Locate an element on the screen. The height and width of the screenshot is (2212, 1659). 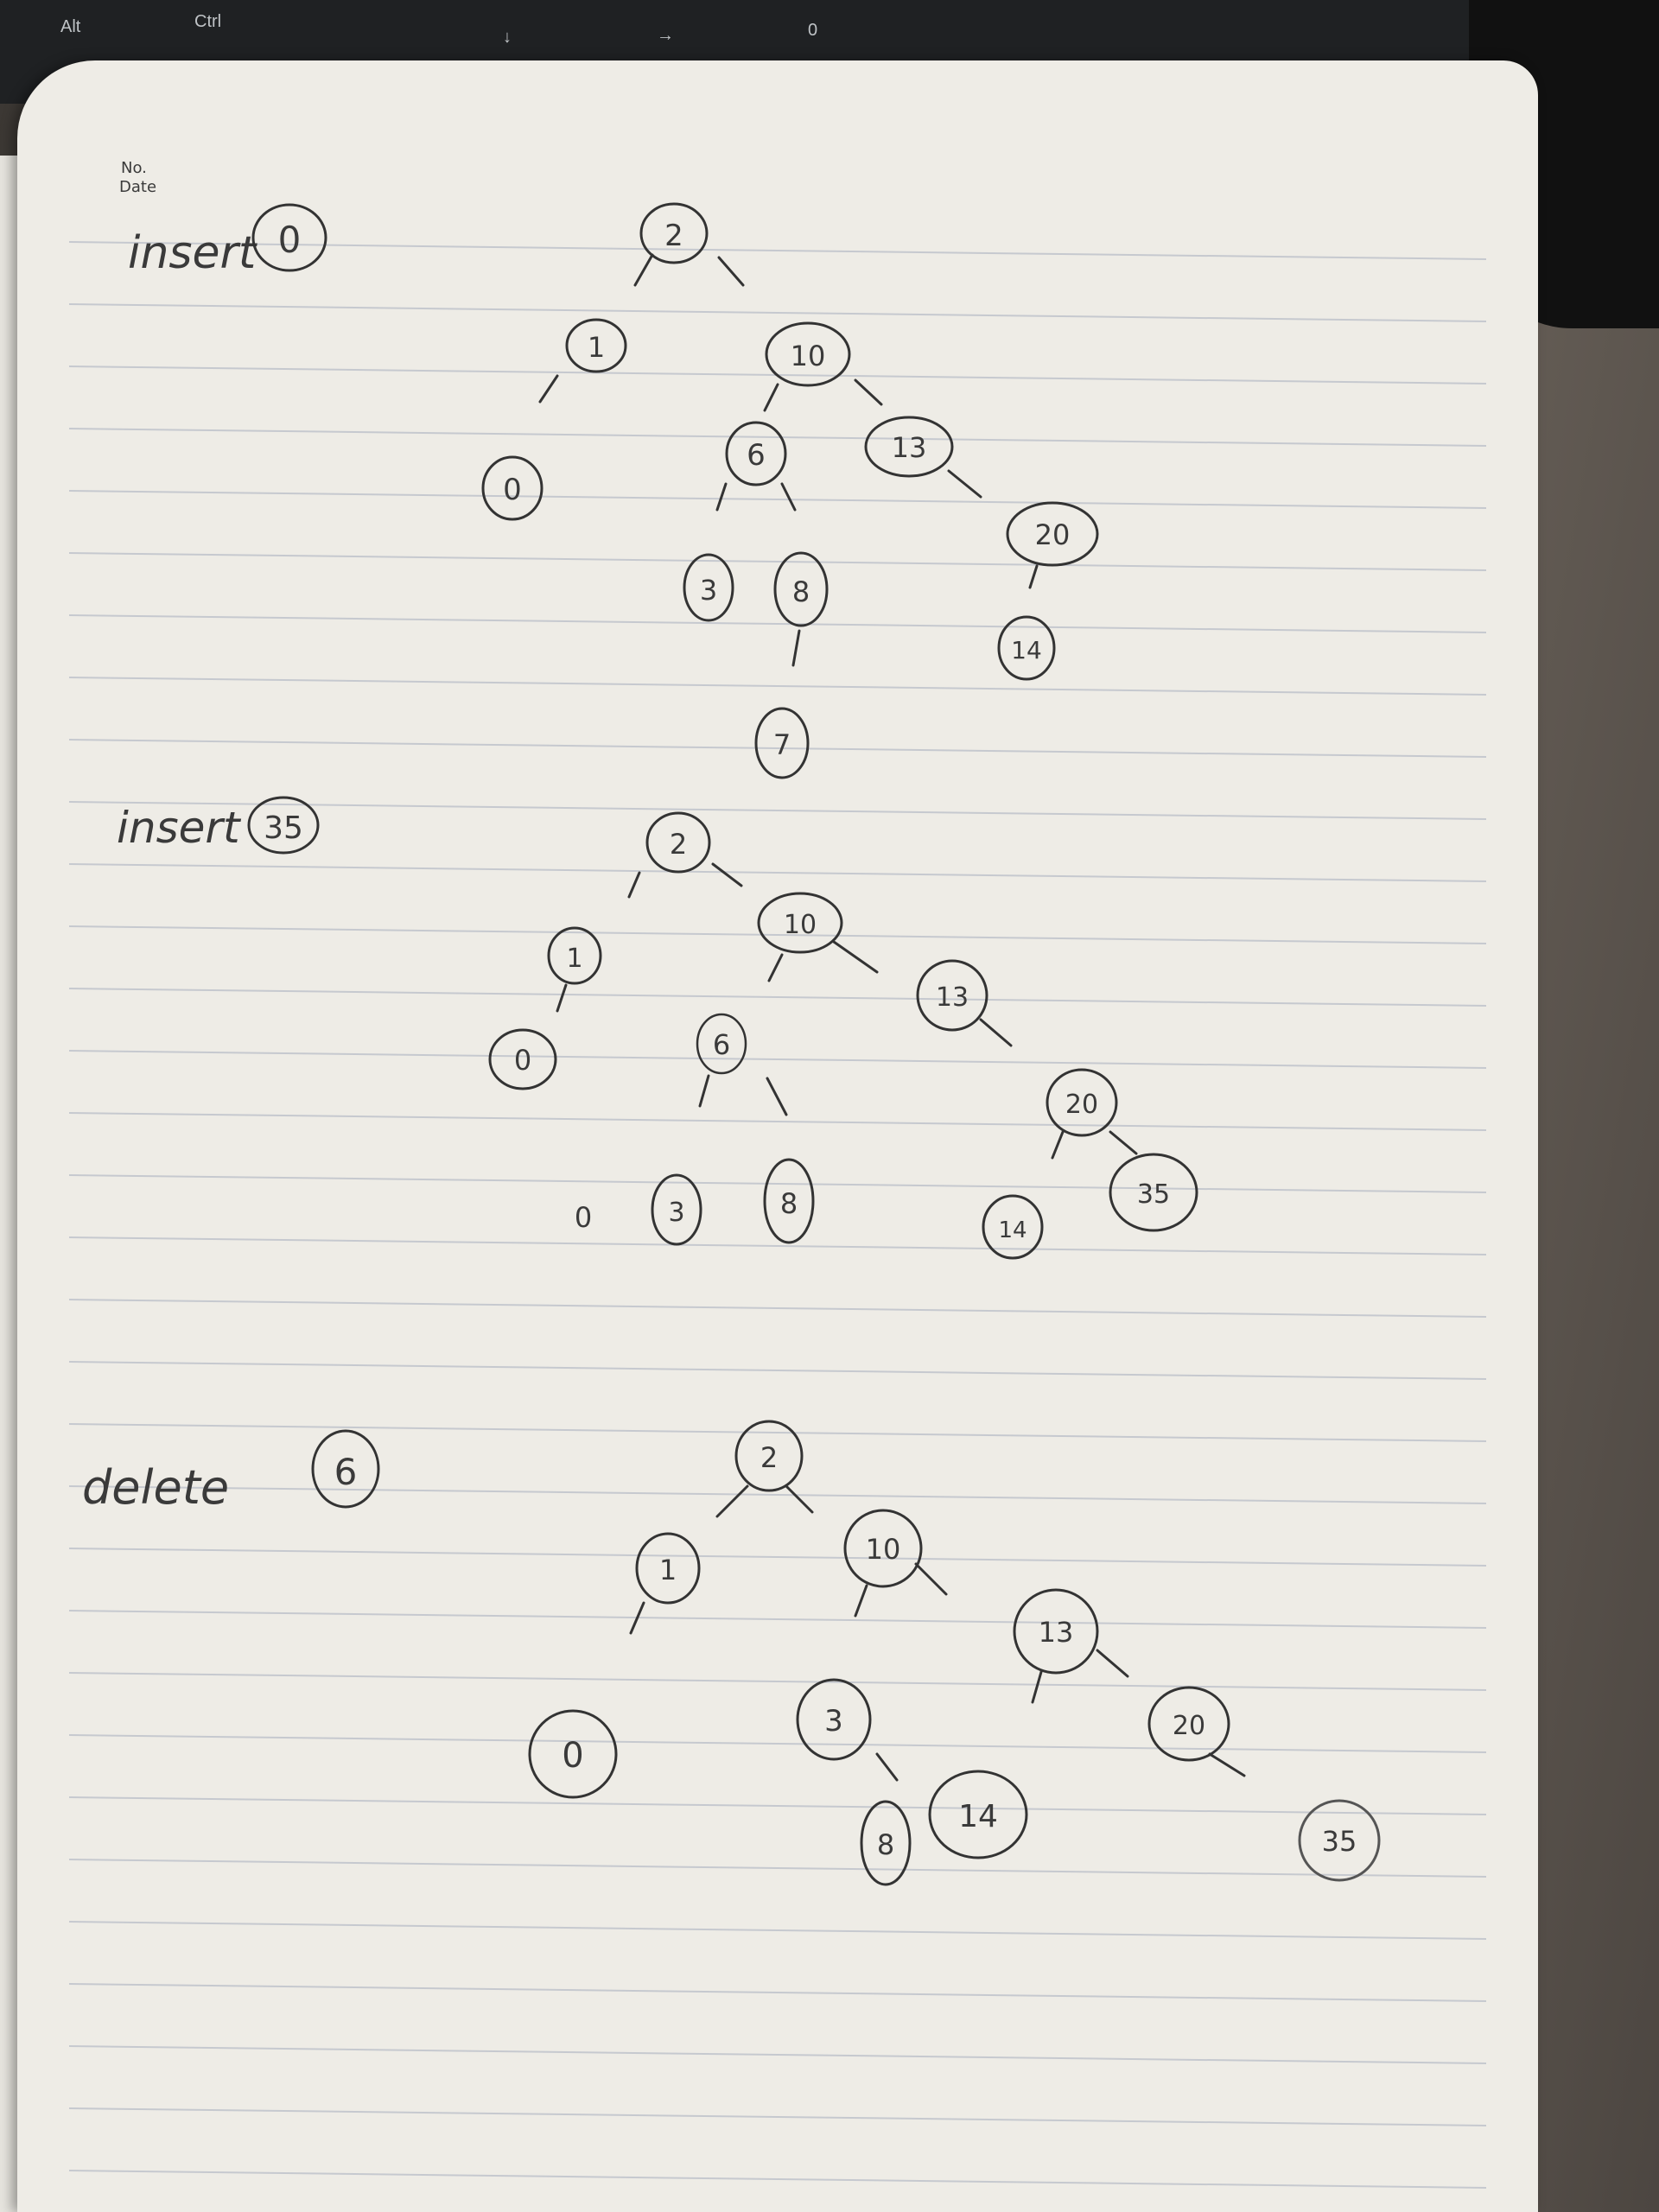
date-label: Date is located at coordinates (137, 187).